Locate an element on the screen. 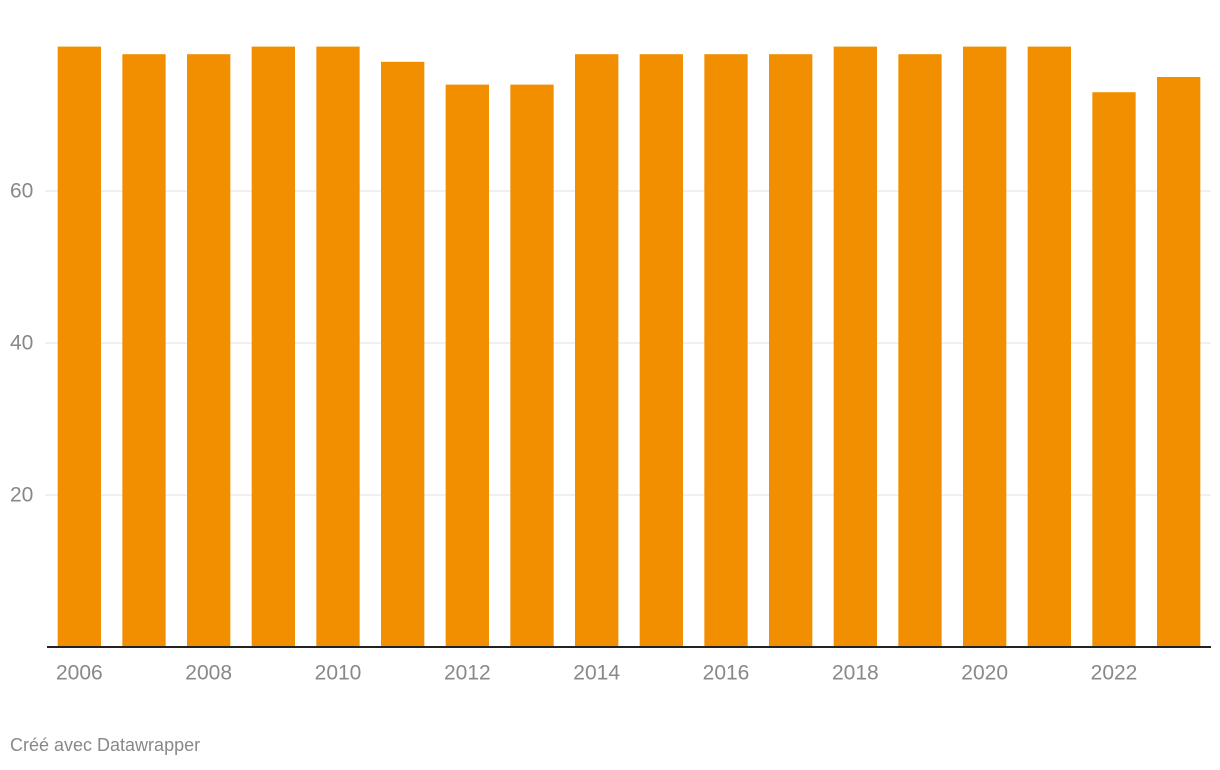 The image size is (1220, 770). y-tick-label: 60 is located at coordinates (21, 191).